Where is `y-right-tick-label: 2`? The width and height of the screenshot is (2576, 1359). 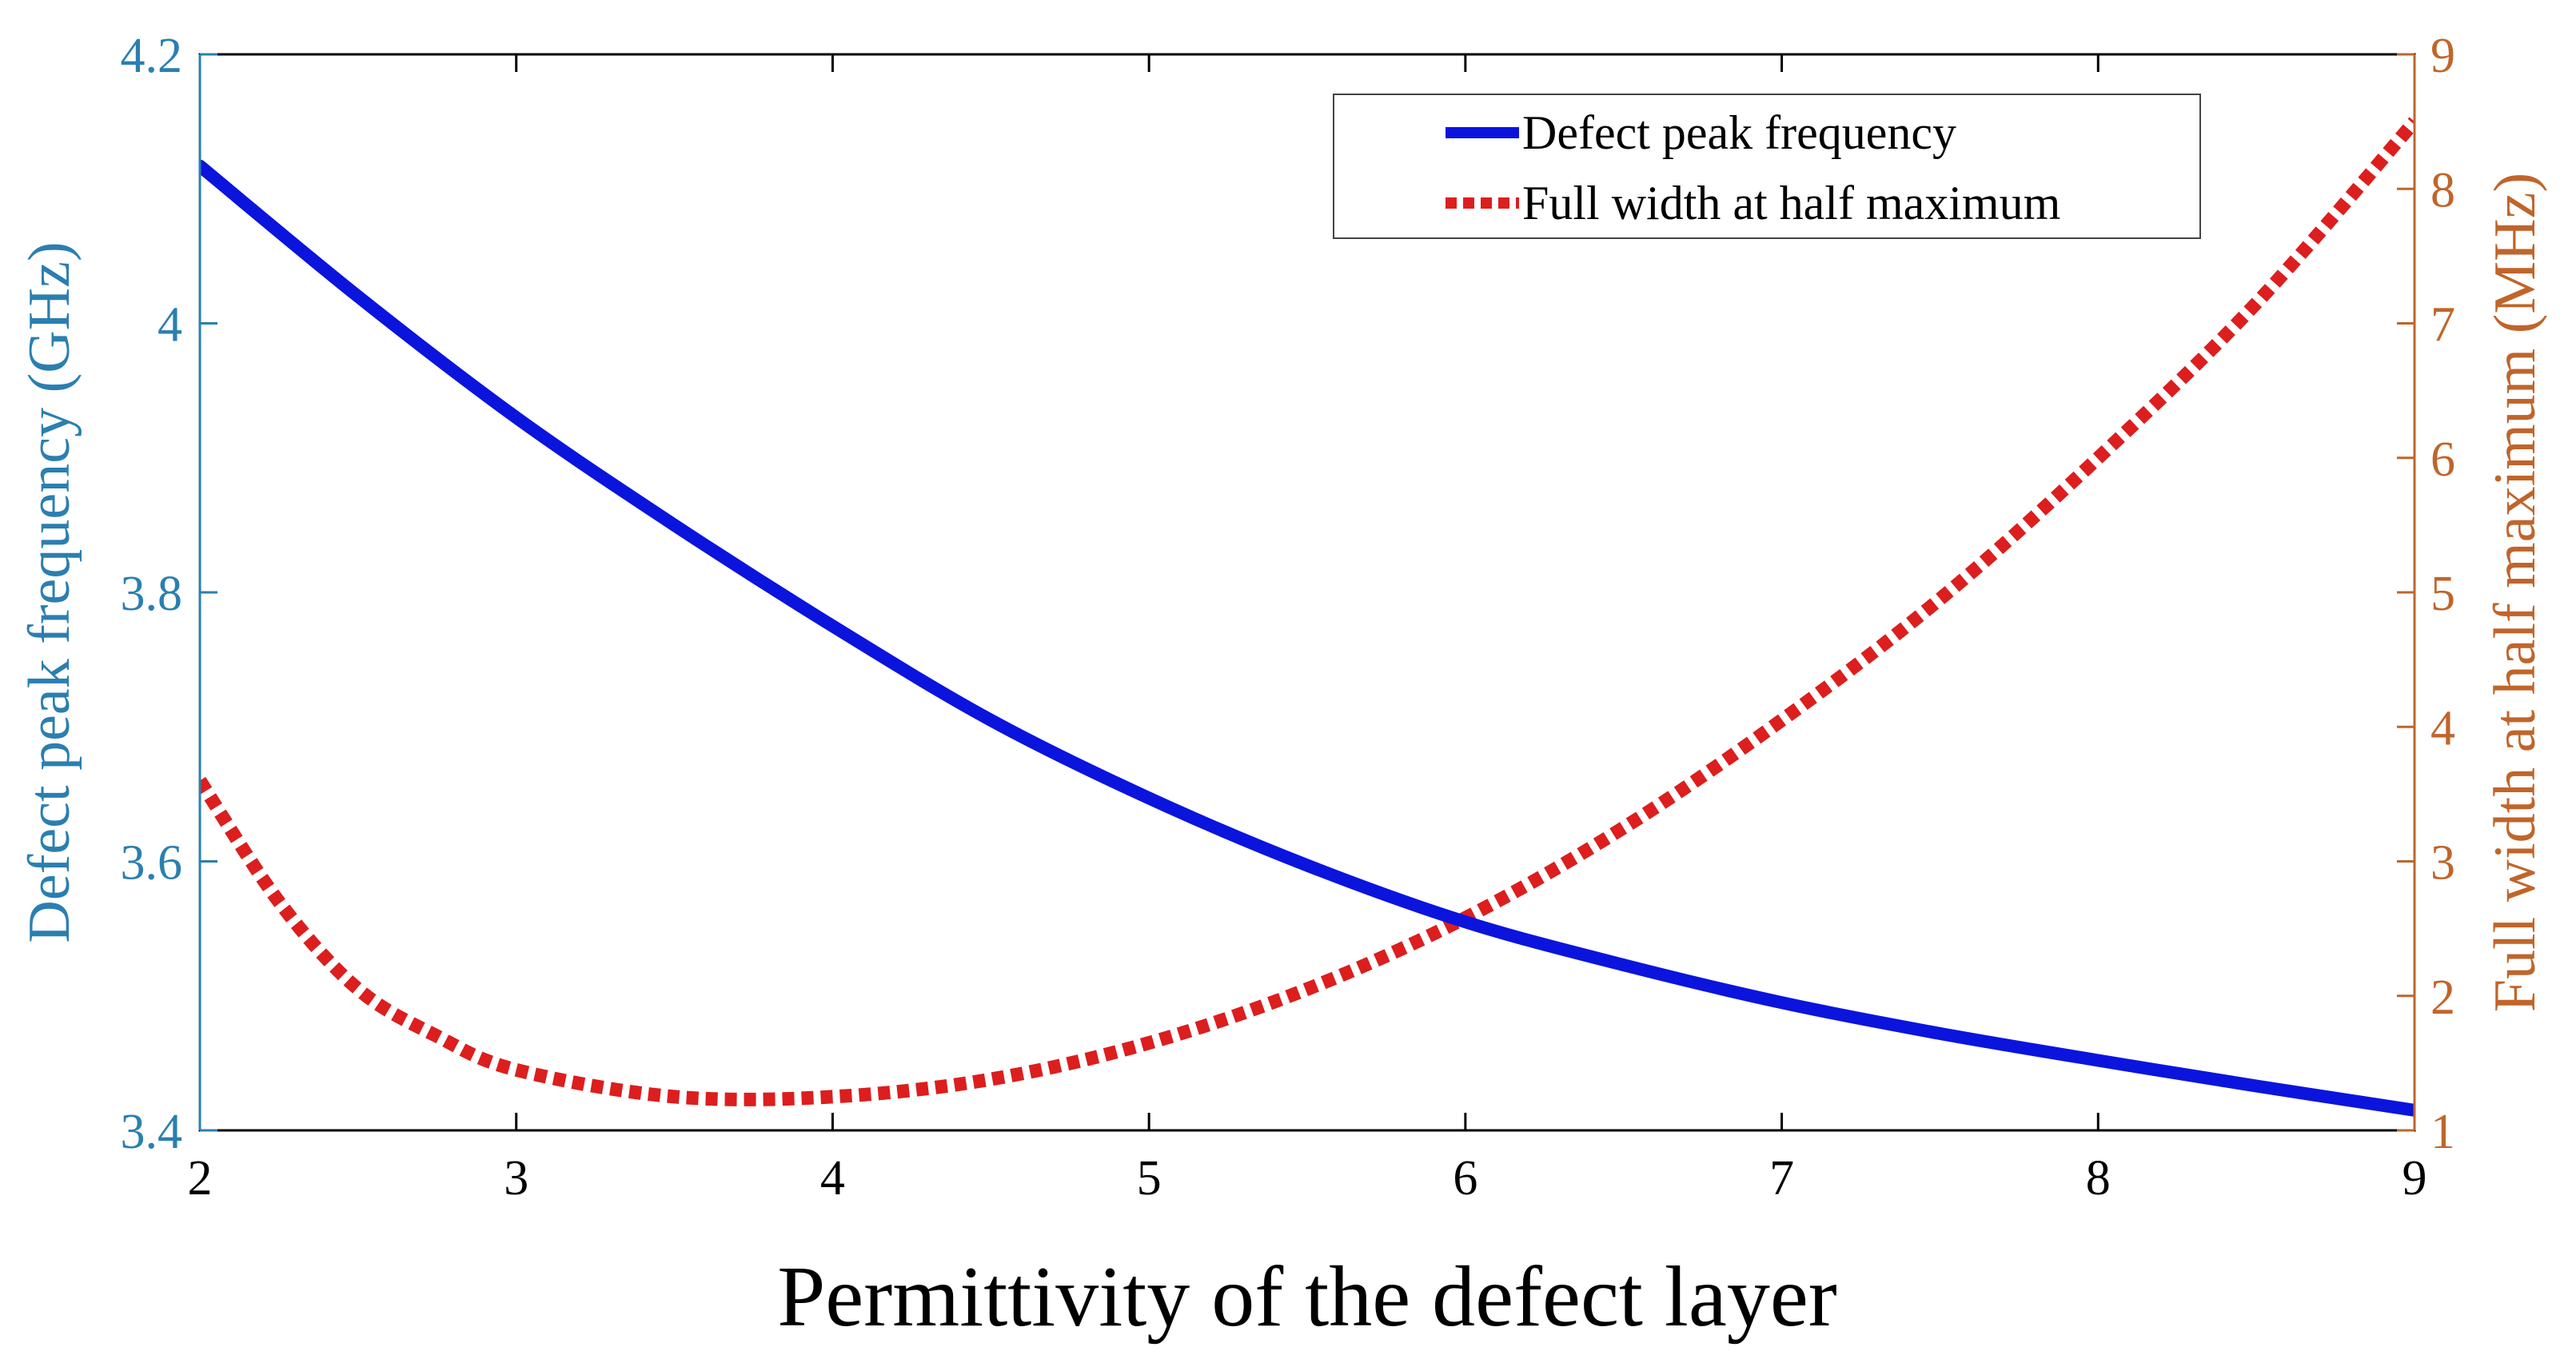 y-right-tick-label: 2 is located at coordinates (2442, 997).